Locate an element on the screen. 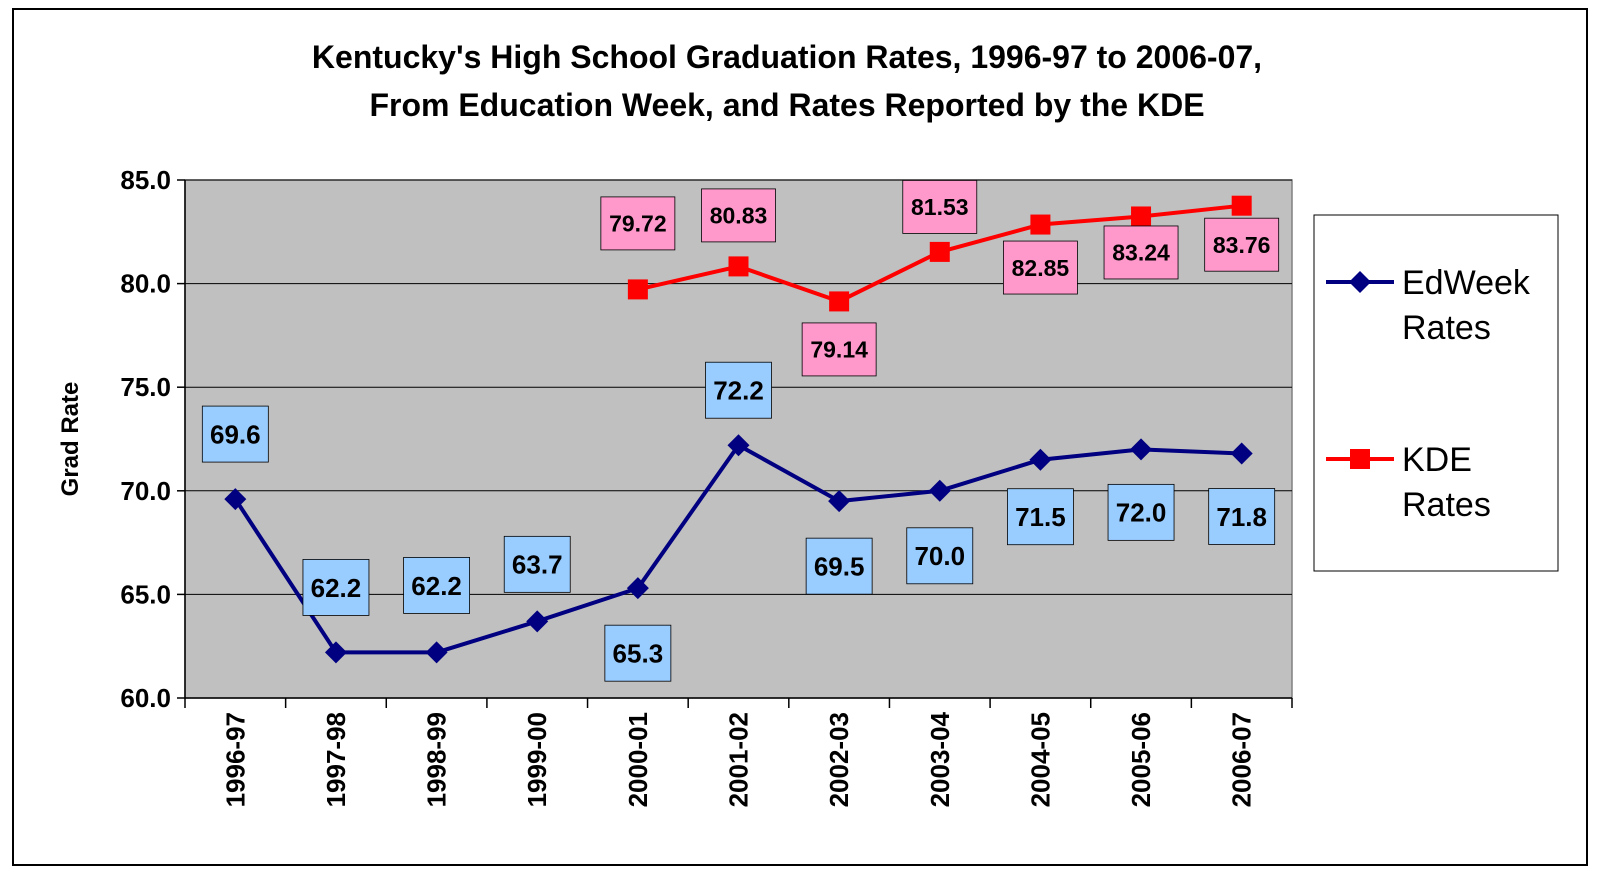 The height and width of the screenshot is (878, 1600). x-tick-label: 2000-01 is located at coordinates (638, 759).